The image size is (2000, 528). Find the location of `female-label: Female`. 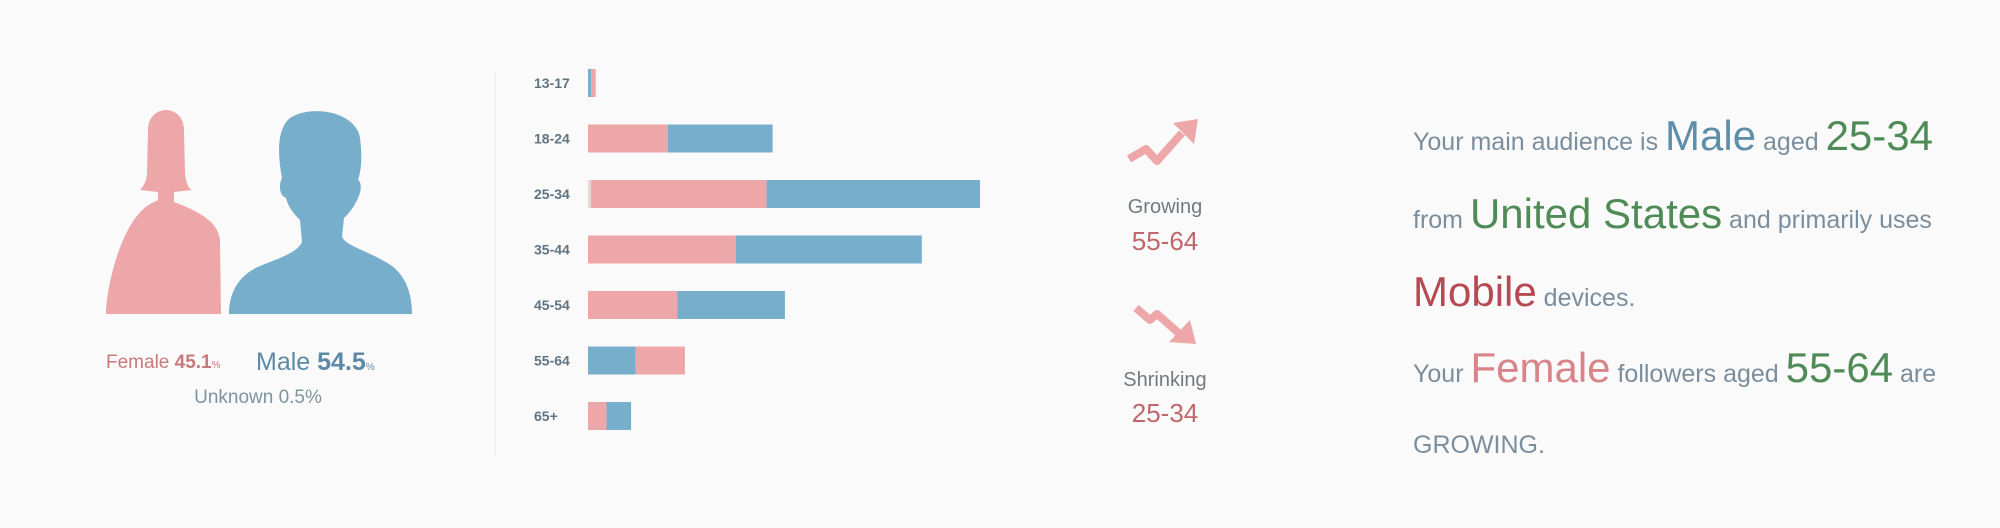

female-label: Female is located at coordinates (138, 362).